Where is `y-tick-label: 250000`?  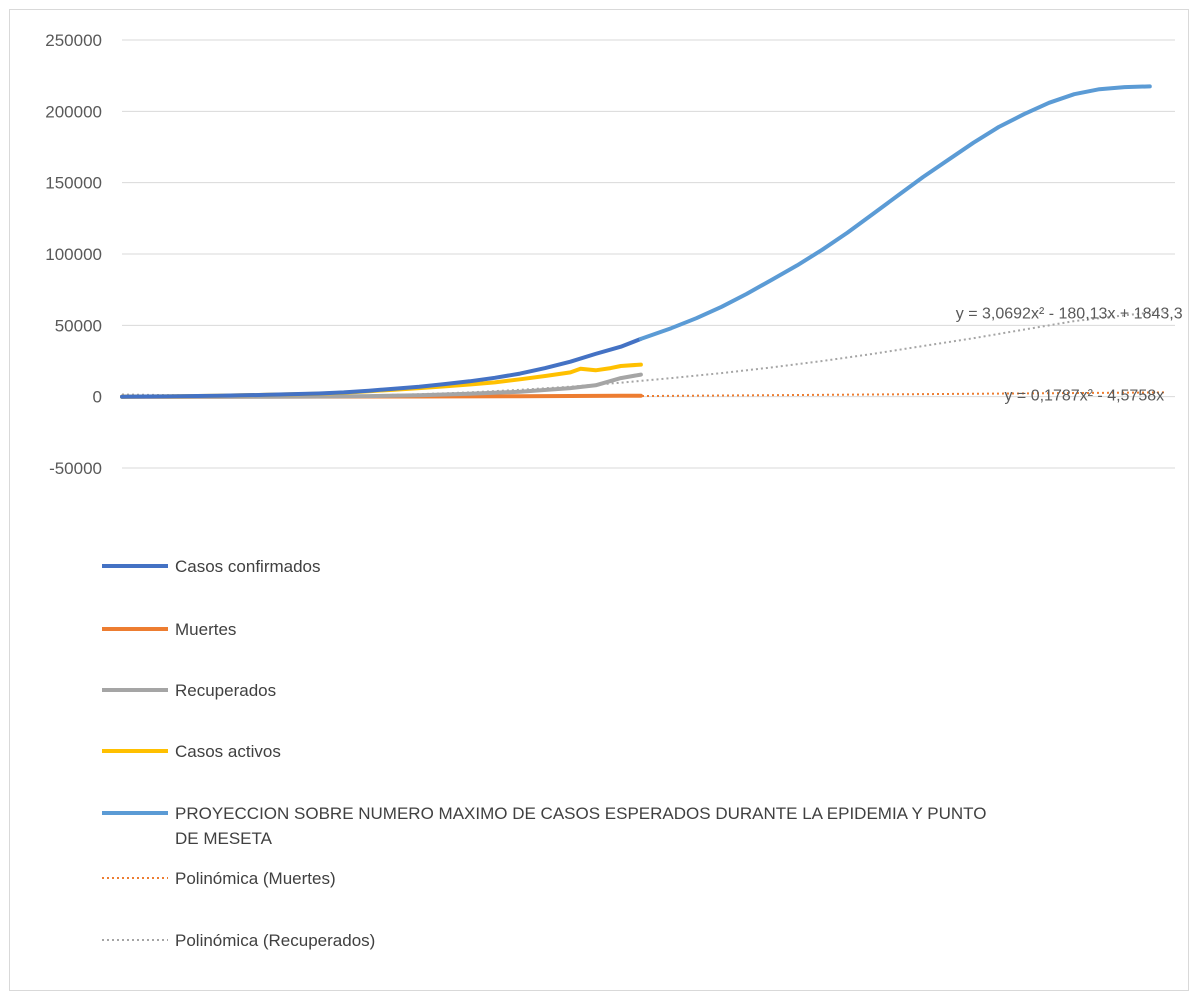 y-tick-label: 250000 is located at coordinates (73, 40).